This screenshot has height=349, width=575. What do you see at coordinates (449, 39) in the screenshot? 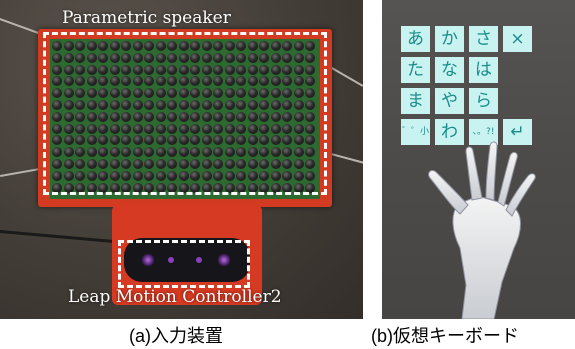
I see `virtual-key: か` at bounding box center [449, 39].